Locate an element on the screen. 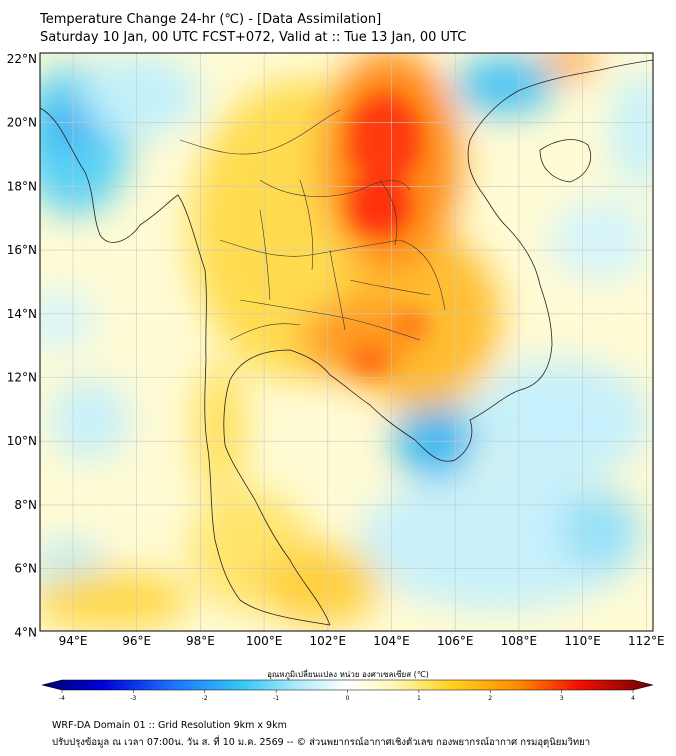 This screenshot has width=676, height=756. longitude-label: 96°E is located at coordinates (136, 641).